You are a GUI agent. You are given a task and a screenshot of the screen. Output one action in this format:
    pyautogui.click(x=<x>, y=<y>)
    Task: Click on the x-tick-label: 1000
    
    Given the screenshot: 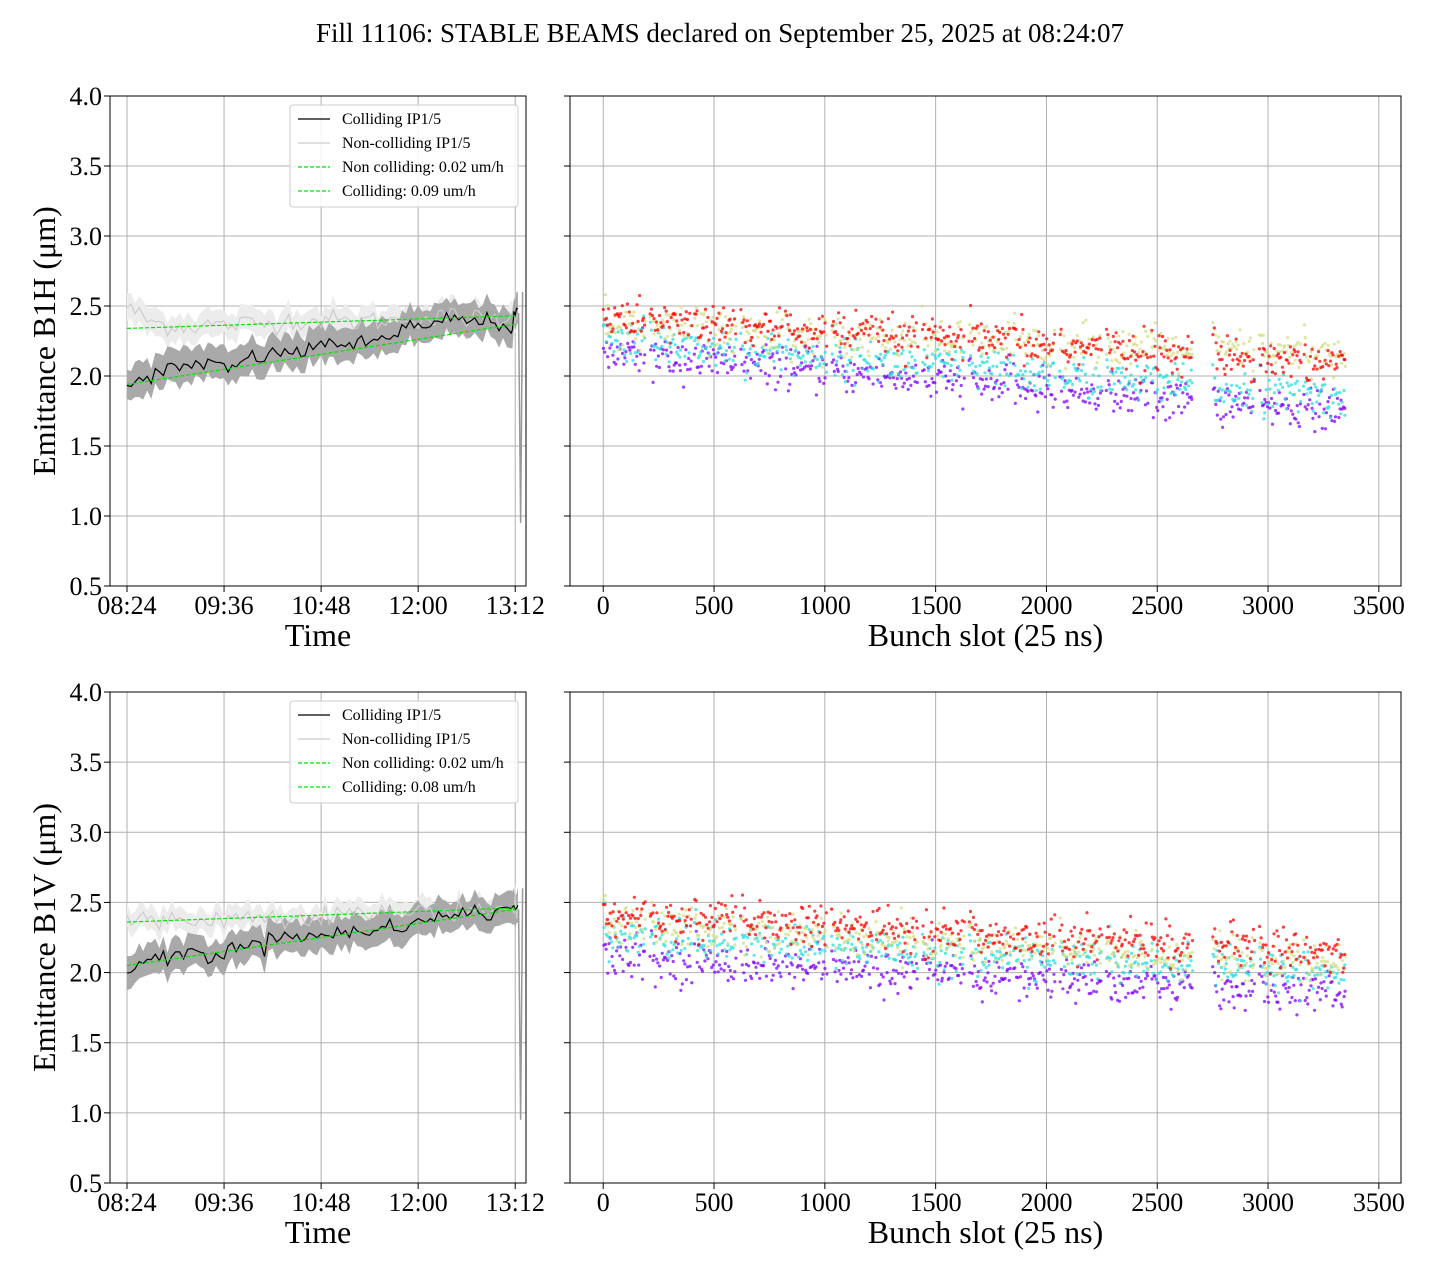 What is the action you would take?
    pyautogui.click(x=825, y=1202)
    